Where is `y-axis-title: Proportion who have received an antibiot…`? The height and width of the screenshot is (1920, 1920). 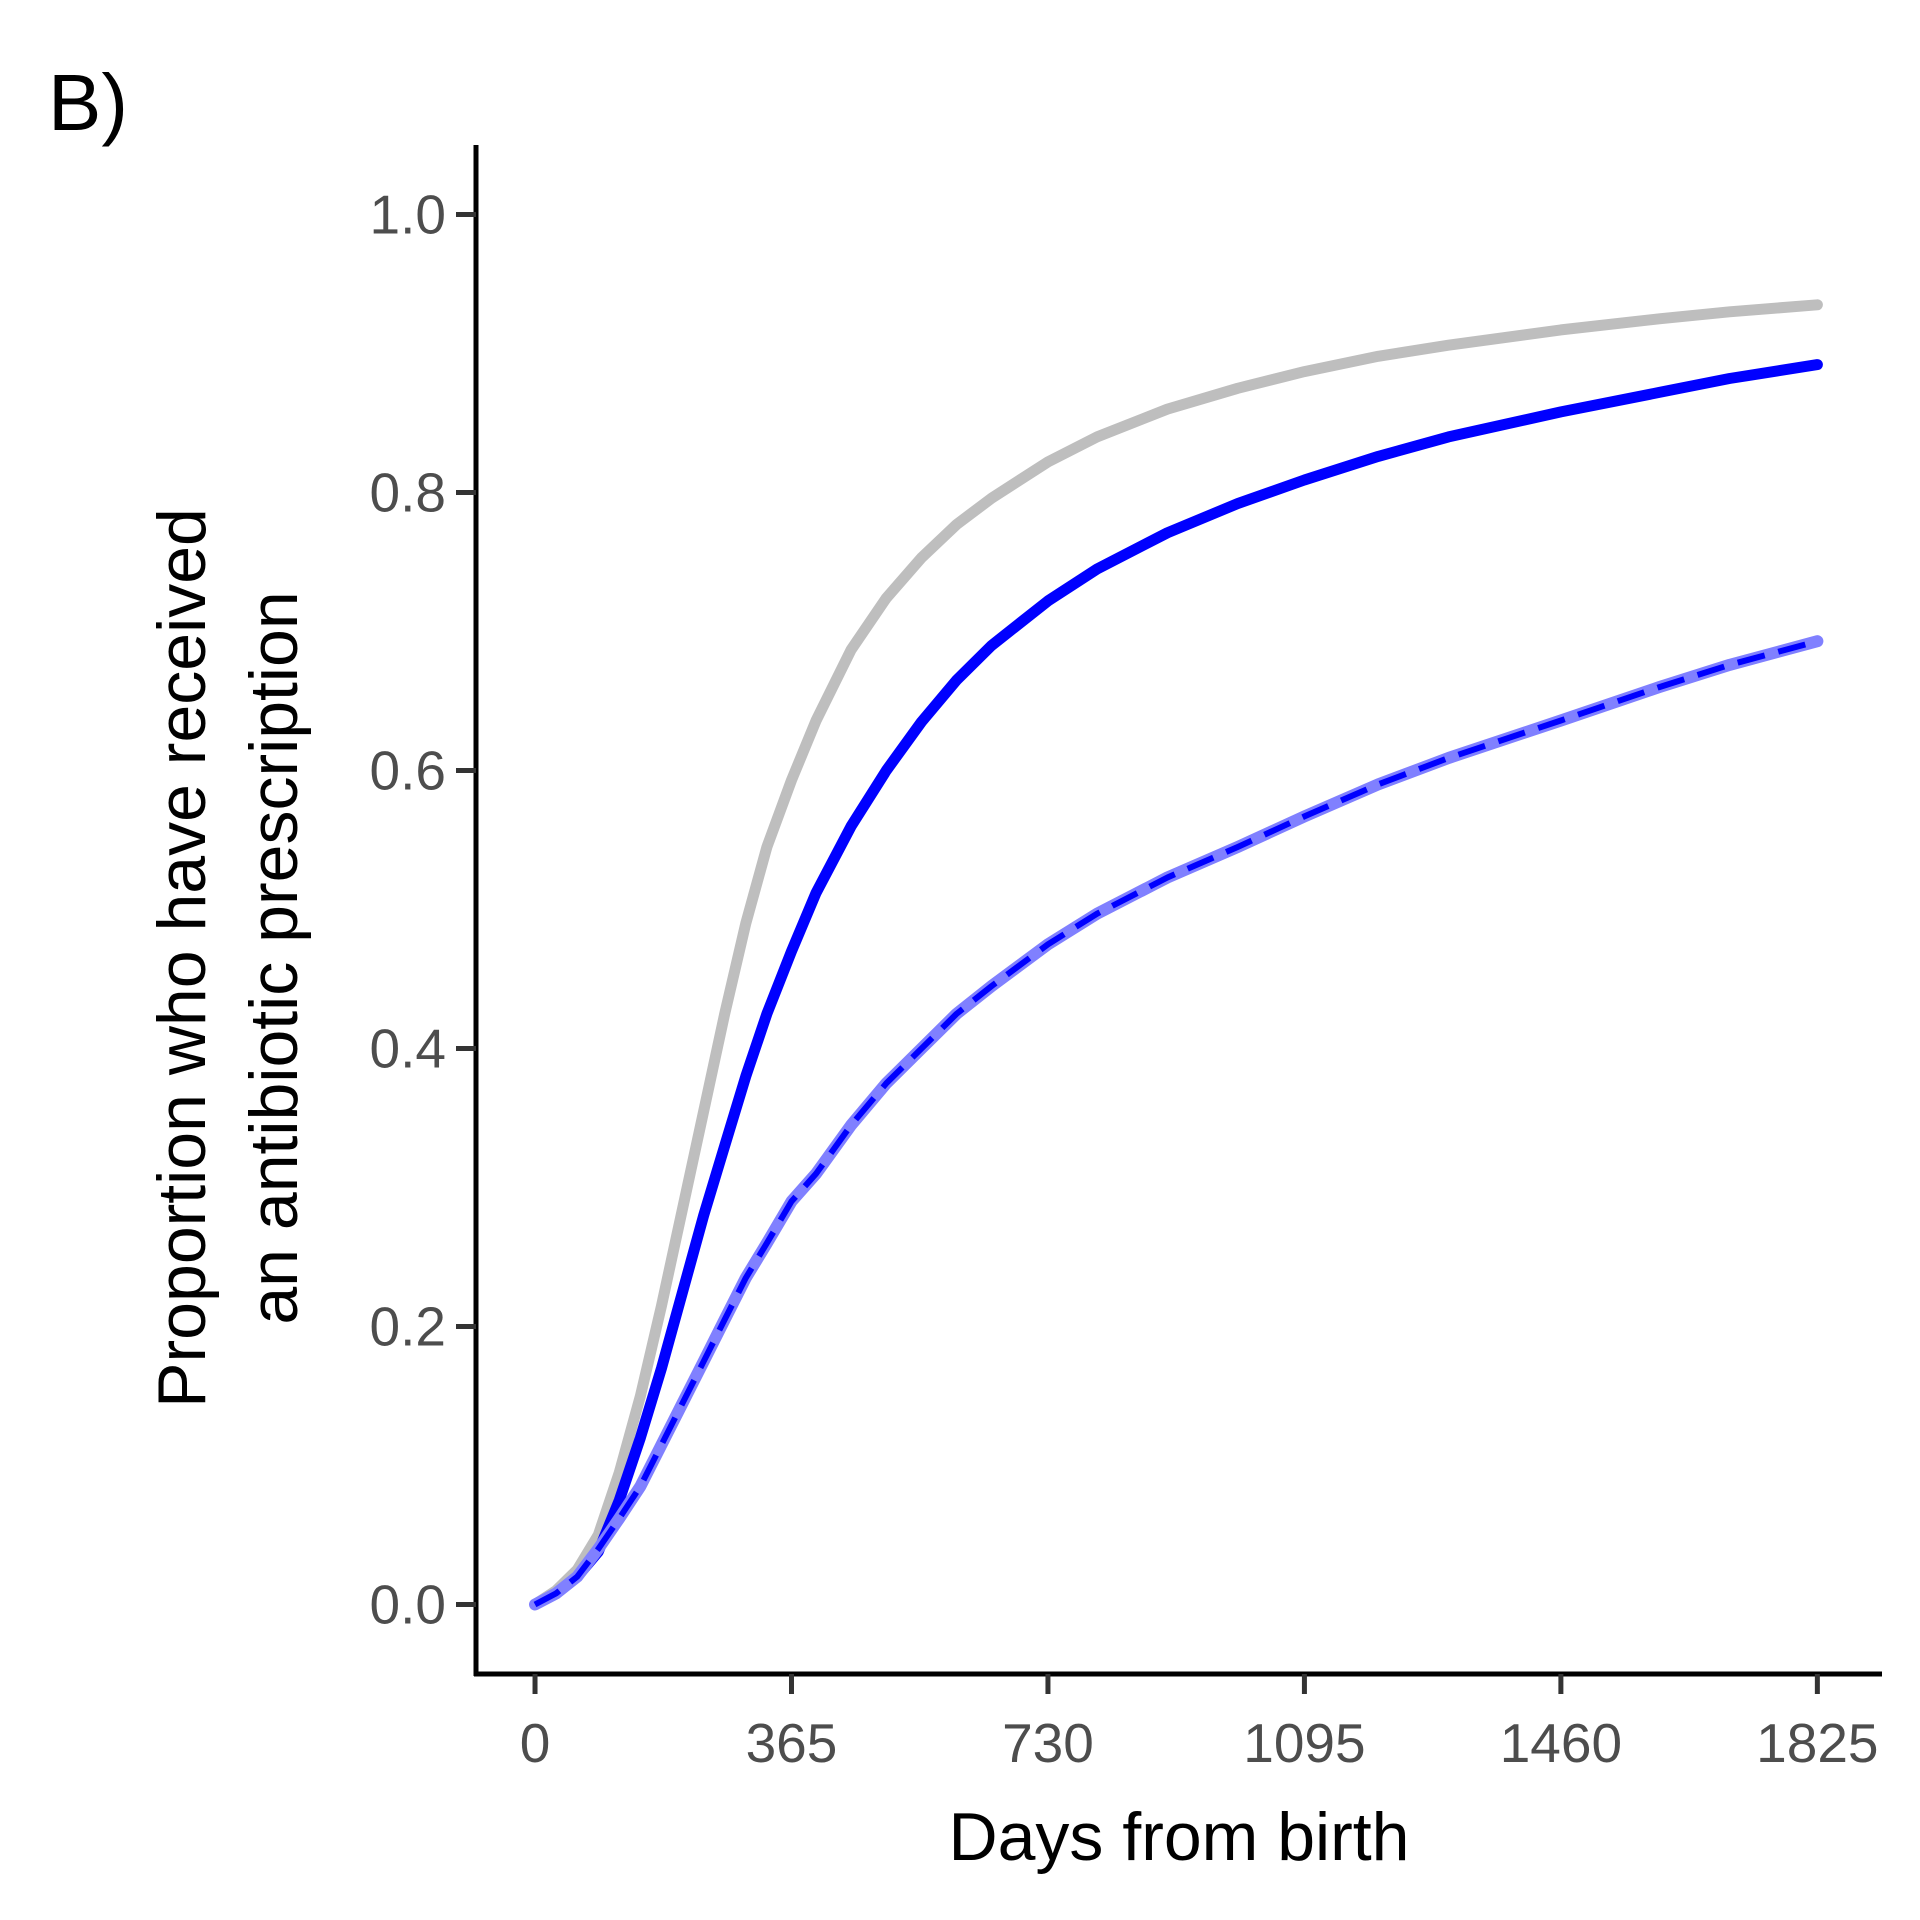 y-axis-title: Proportion who have received an antibiot… is located at coordinates (228, 958).